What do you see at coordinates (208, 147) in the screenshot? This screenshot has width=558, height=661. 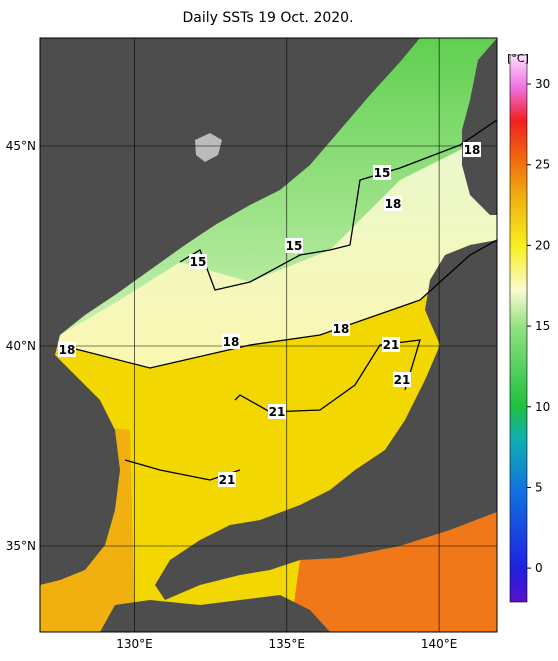 I see `sakhalin-lake` at bounding box center [208, 147].